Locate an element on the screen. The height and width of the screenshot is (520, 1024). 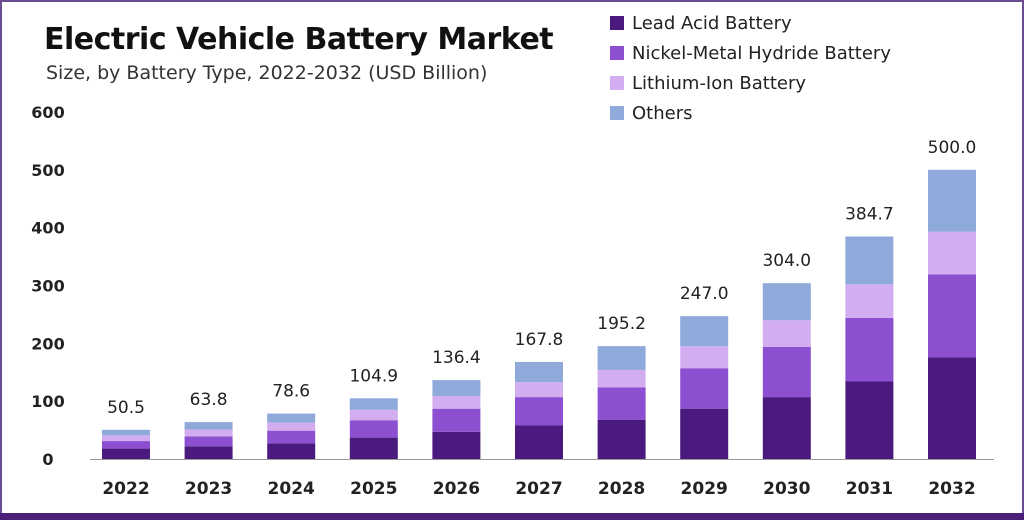
x-tick-label-2026: 2026 is located at coordinates (456, 489).